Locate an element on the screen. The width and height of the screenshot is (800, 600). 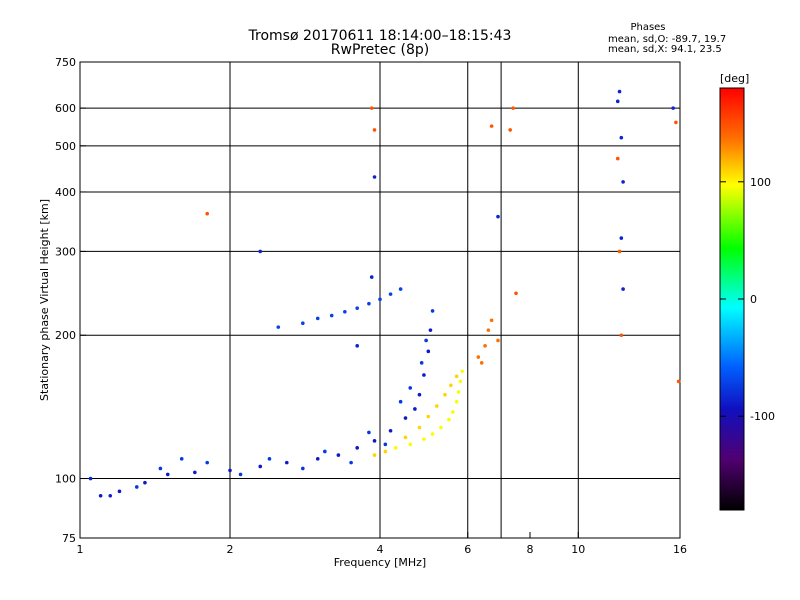
y-tick-label: 200 is located at coordinates (65, 335).